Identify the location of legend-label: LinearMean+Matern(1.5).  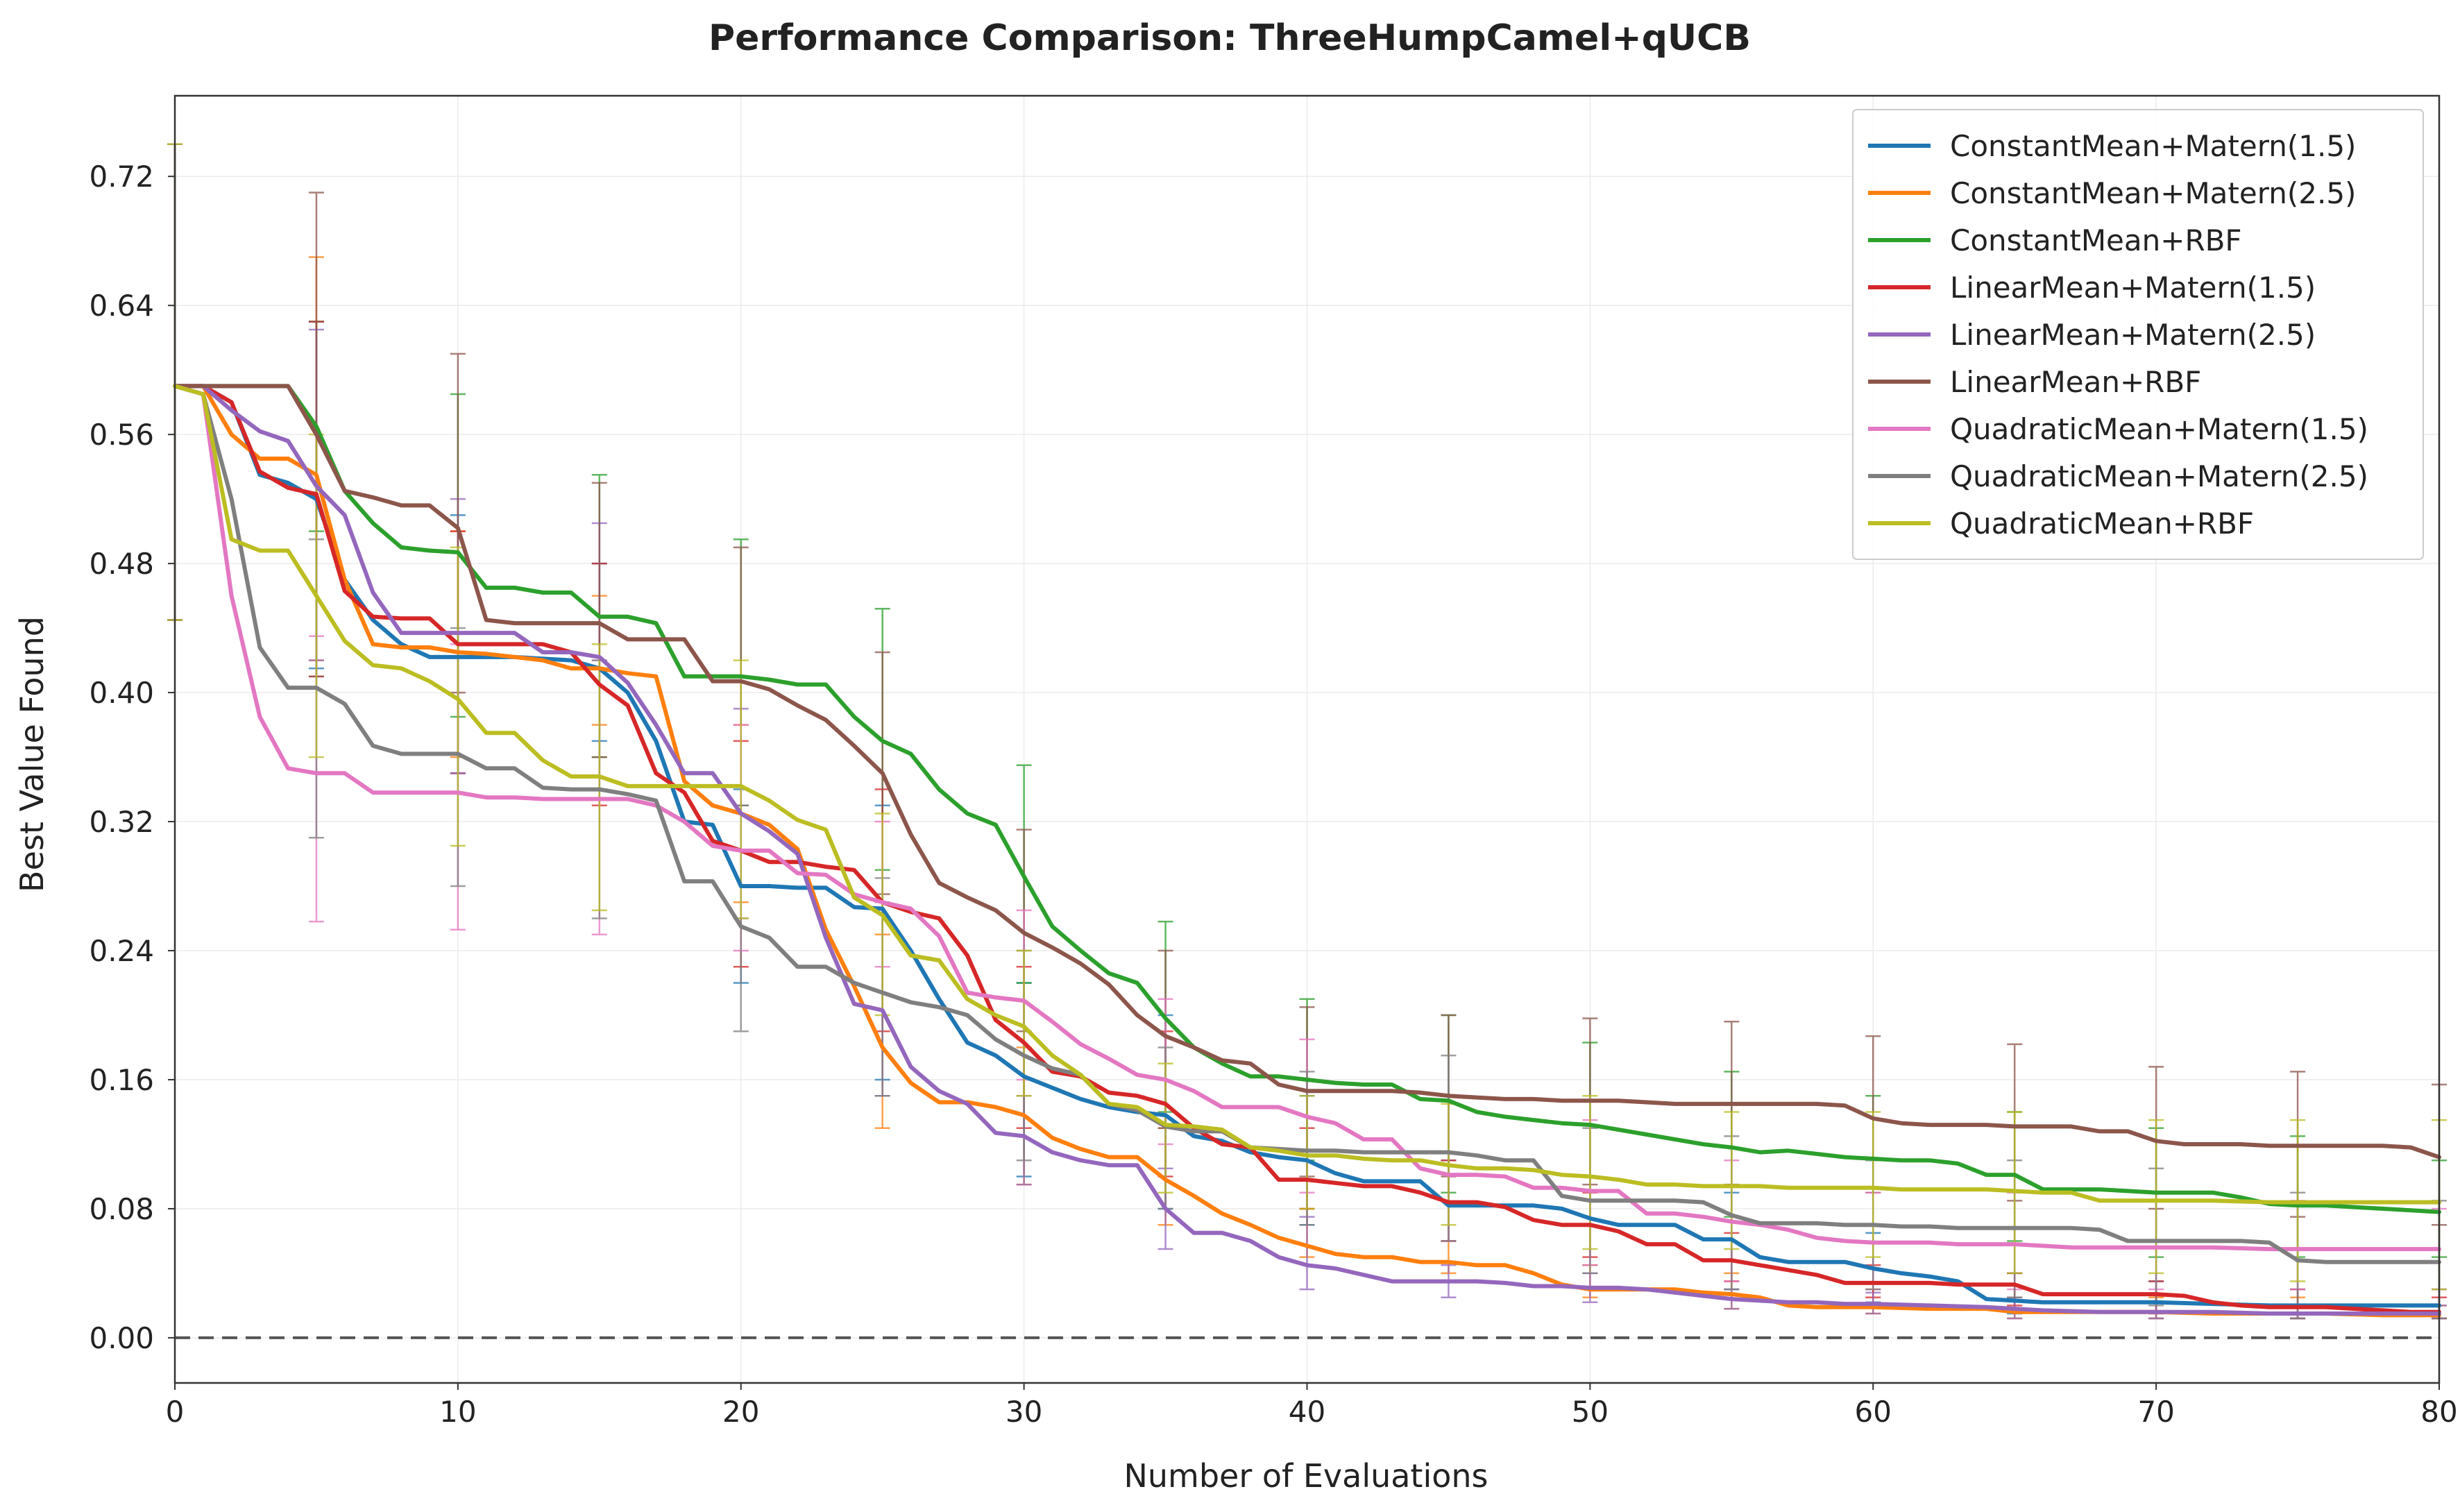
(2133, 288).